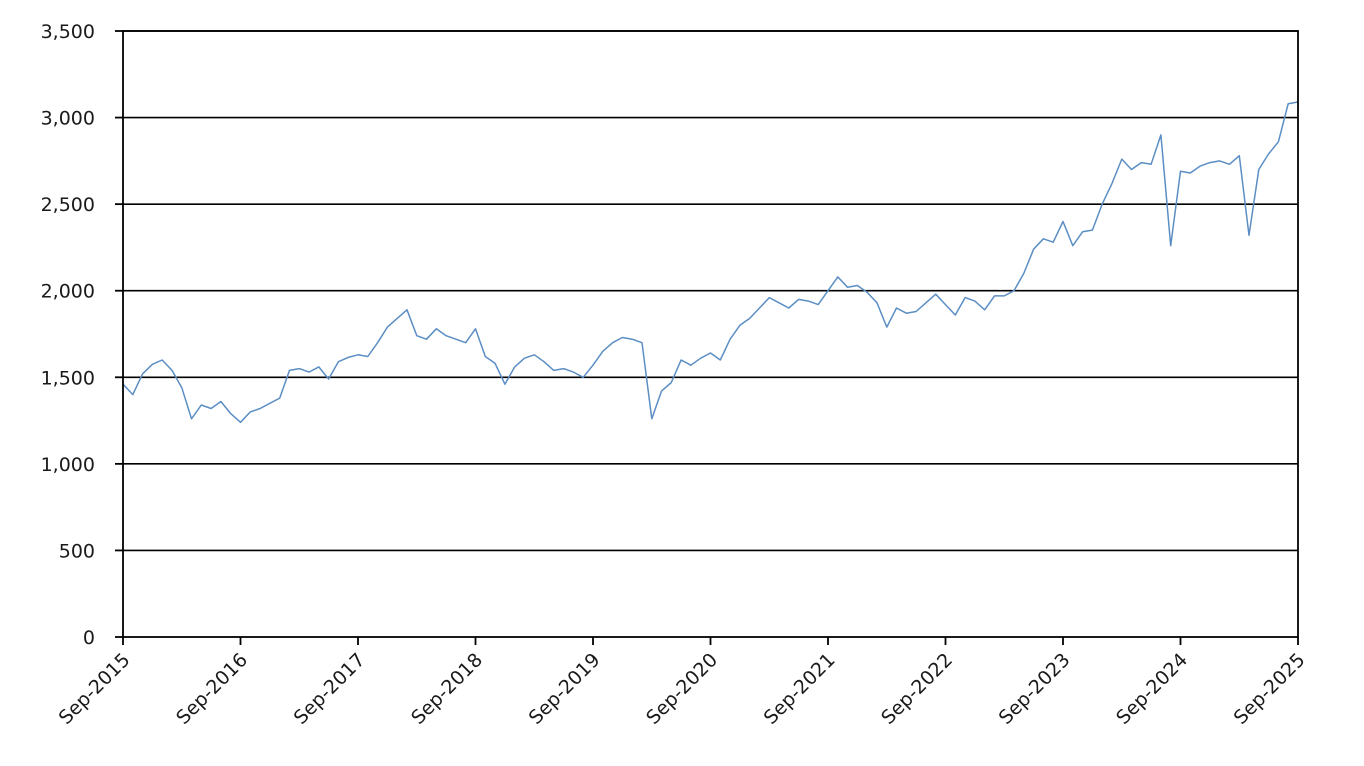 The image size is (1364, 766). Describe the element at coordinates (89, 638) in the screenshot. I see `y-tick-label: 0` at that location.